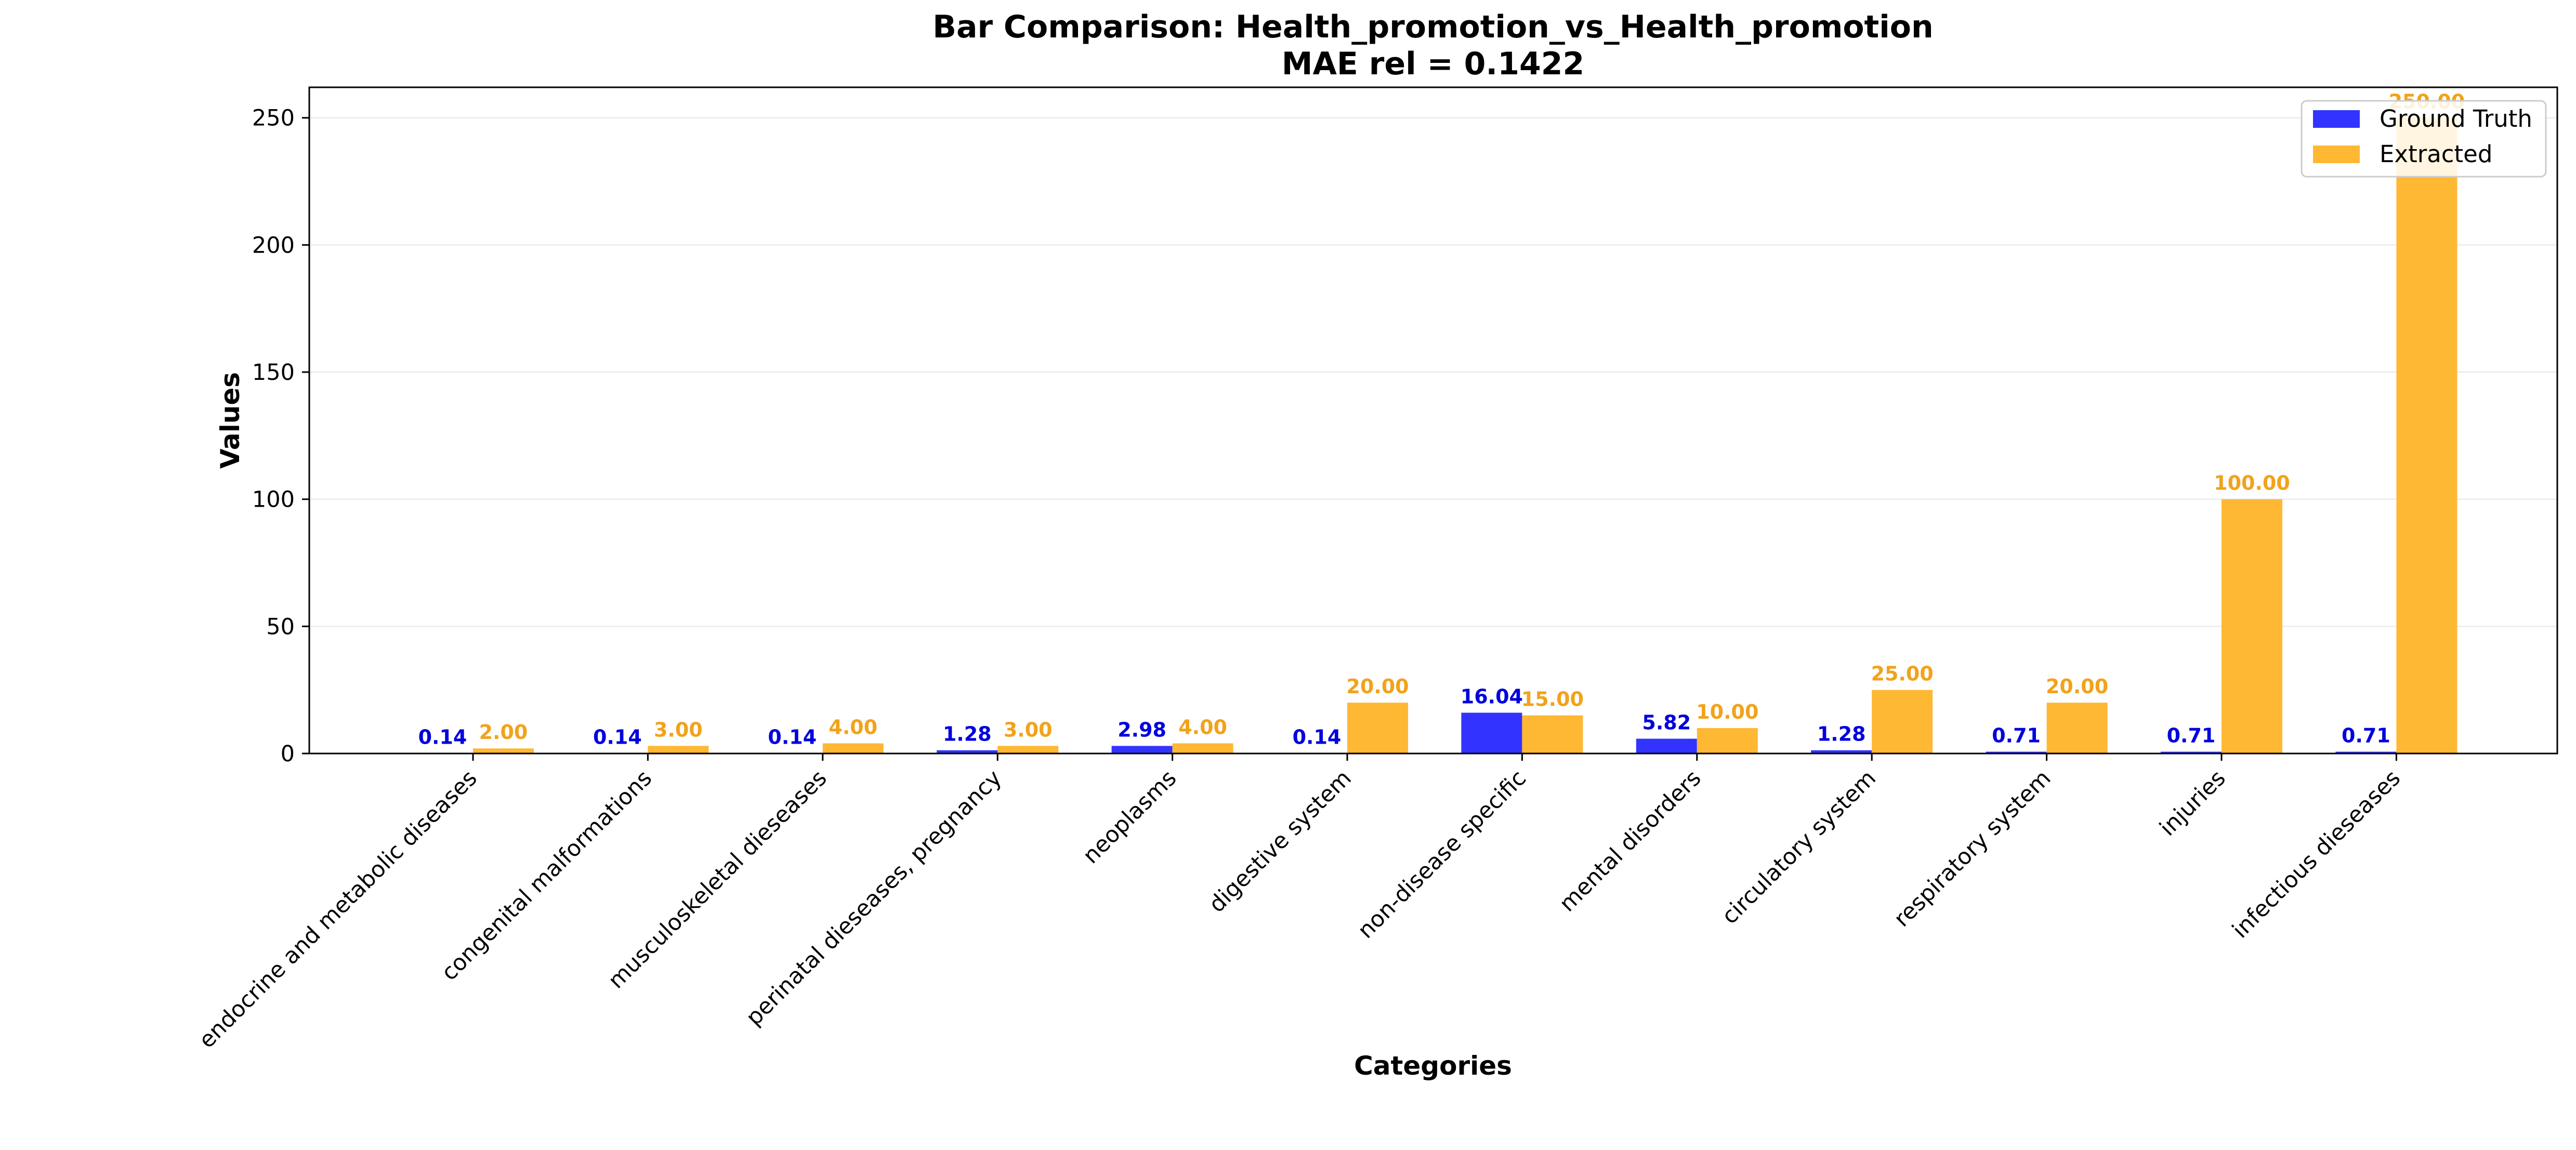  What do you see at coordinates (1202, 748) in the screenshot?
I see `bar-extracted-neoplasms` at bounding box center [1202, 748].